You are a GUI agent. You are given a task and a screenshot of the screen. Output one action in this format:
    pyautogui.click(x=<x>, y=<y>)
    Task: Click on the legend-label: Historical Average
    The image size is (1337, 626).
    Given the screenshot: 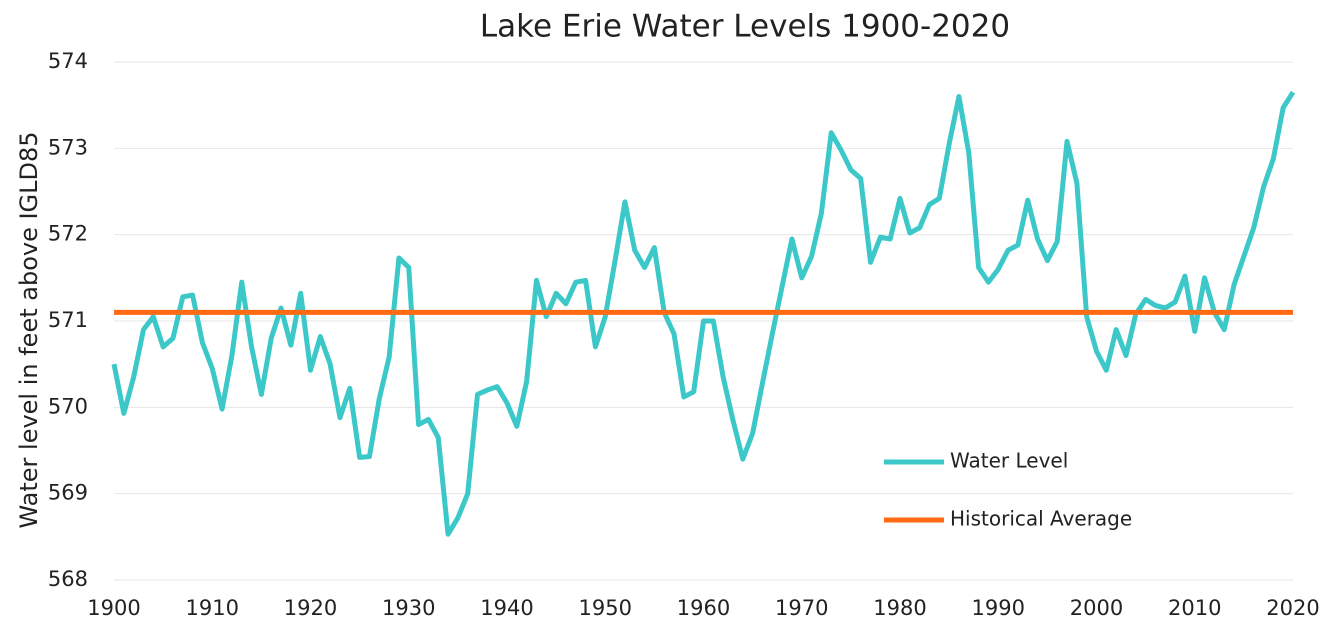 What is the action you would take?
    pyautogui.click(x=1041, y=519)
    